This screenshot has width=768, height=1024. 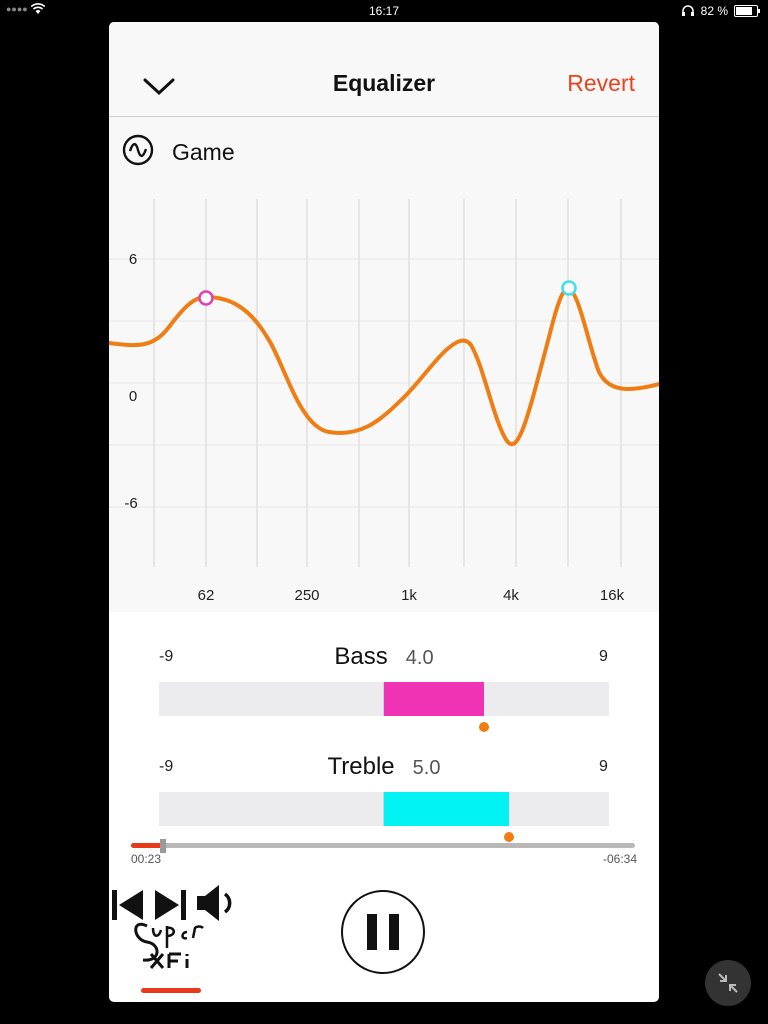 What do you see at coordinates (446, 809) in the screenshot?
I see `treble-slider-fill` at bounding box center [446, 809].